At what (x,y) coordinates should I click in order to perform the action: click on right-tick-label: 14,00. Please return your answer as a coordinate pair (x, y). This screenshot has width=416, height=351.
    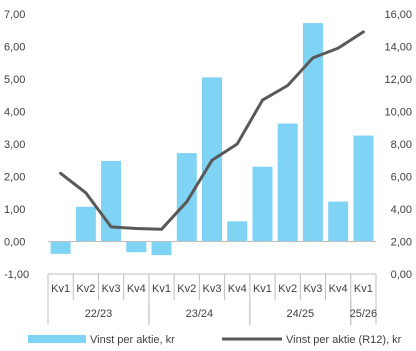
    Looking at the image, I should click on (398, 48).